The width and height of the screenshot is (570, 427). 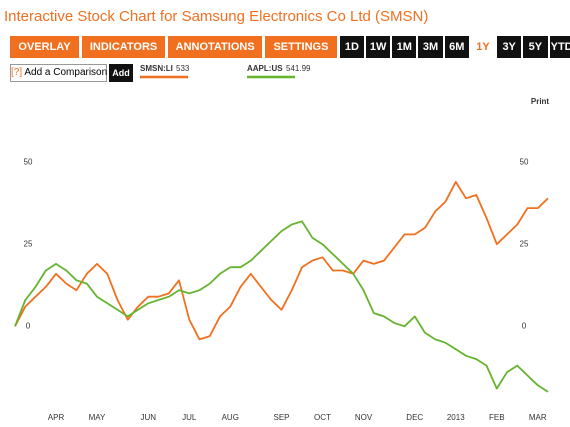 I want to click on y-tick-label: 50, so click(x=28, y=161).